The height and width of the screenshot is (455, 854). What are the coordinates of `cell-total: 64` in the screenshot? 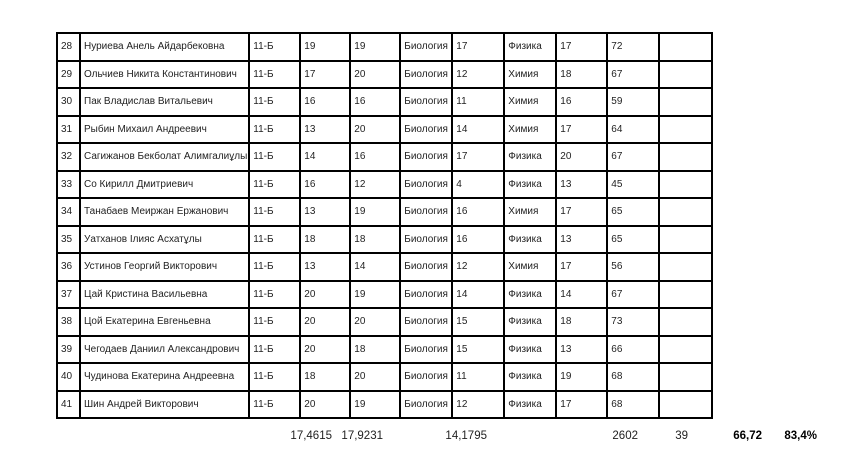 It's located at (633, 129).